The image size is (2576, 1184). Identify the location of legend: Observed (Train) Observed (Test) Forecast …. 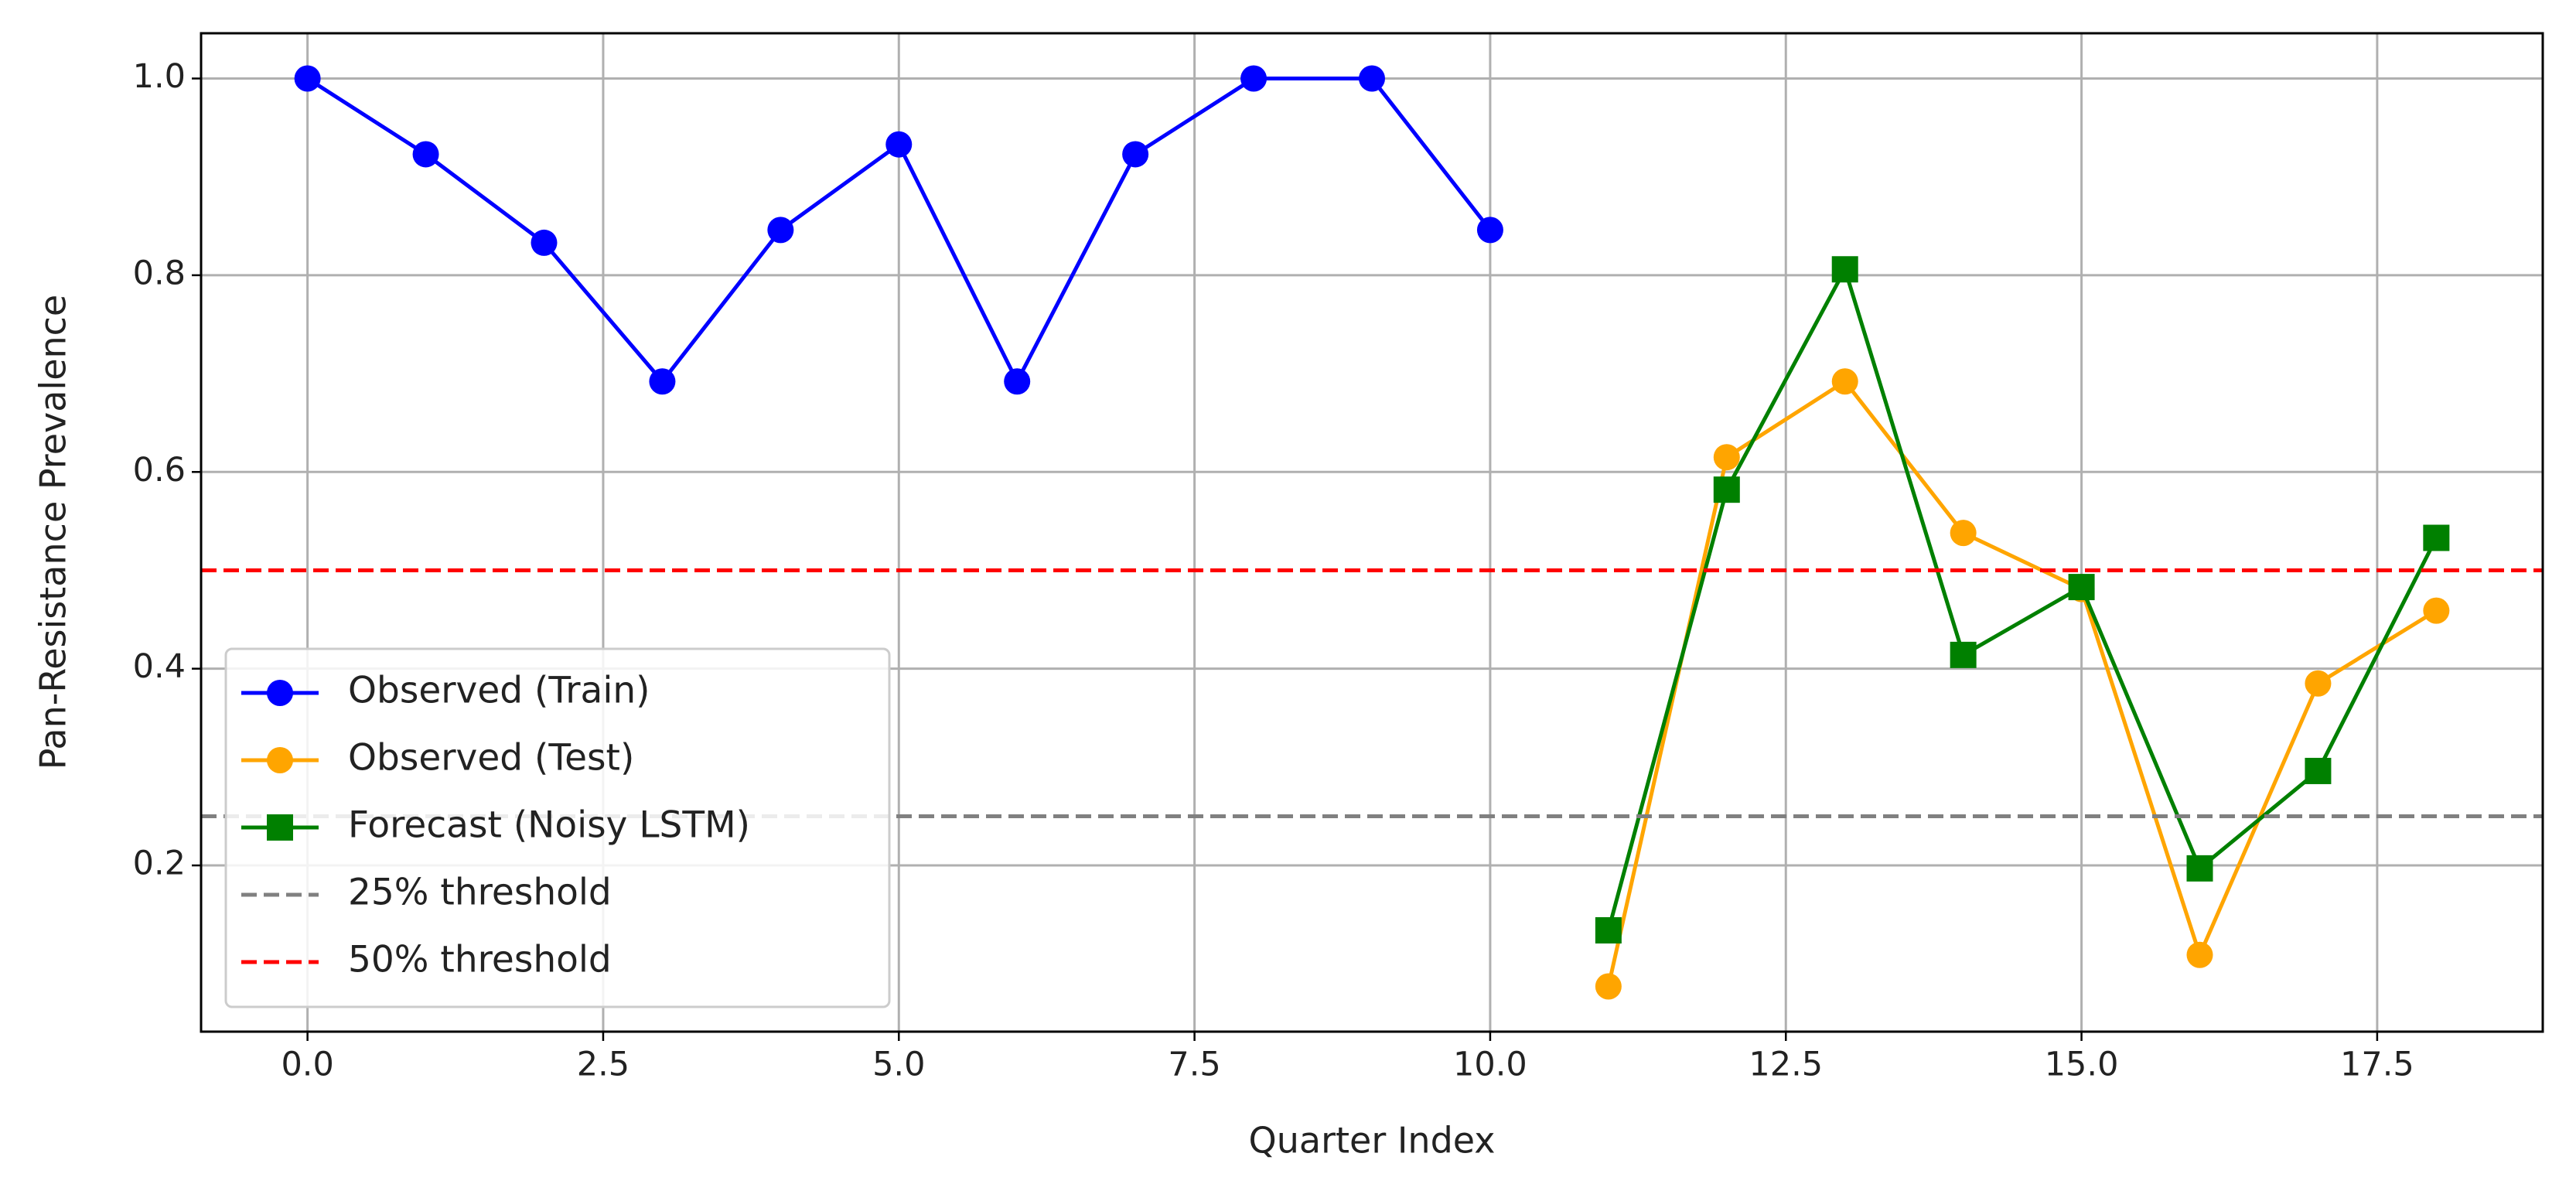
(558, 827).